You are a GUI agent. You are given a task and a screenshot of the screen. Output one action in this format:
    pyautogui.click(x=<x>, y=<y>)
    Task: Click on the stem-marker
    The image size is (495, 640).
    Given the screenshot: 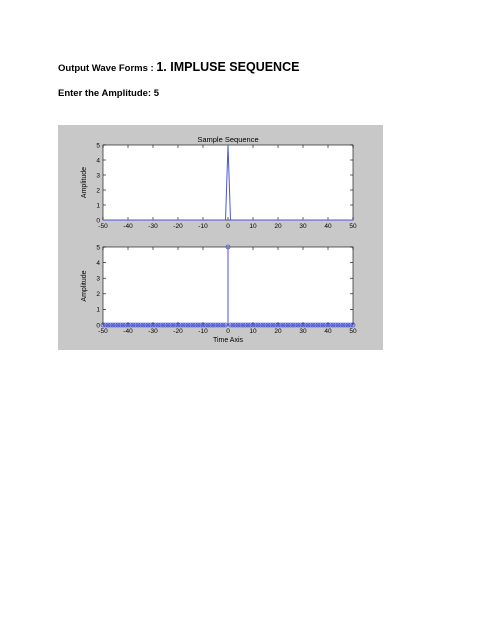 What is the action you would take?
    pyautogui.click(x=228, y=247)
    